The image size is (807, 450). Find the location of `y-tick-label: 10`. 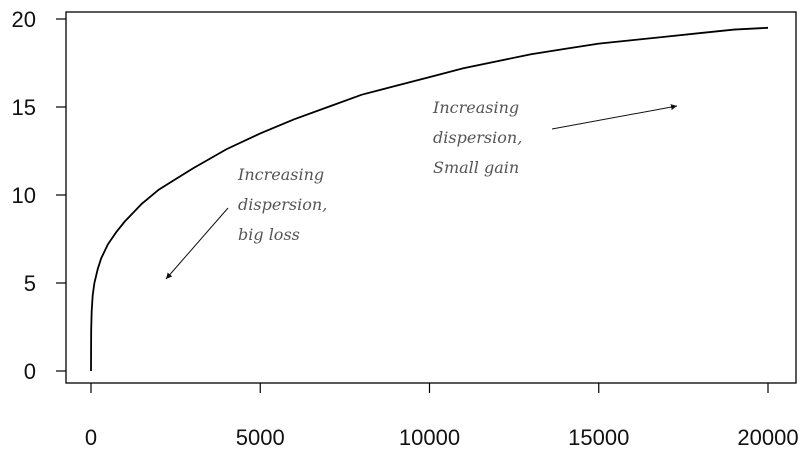

y-tick-label: 10 is located at coordinates (24, 195).